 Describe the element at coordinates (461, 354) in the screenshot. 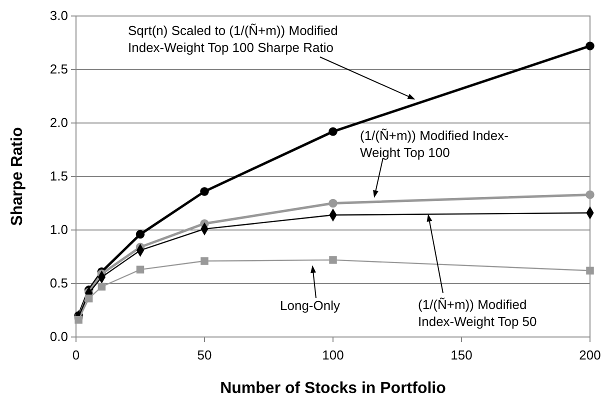

I see `x-tick-label: 150` at that location.